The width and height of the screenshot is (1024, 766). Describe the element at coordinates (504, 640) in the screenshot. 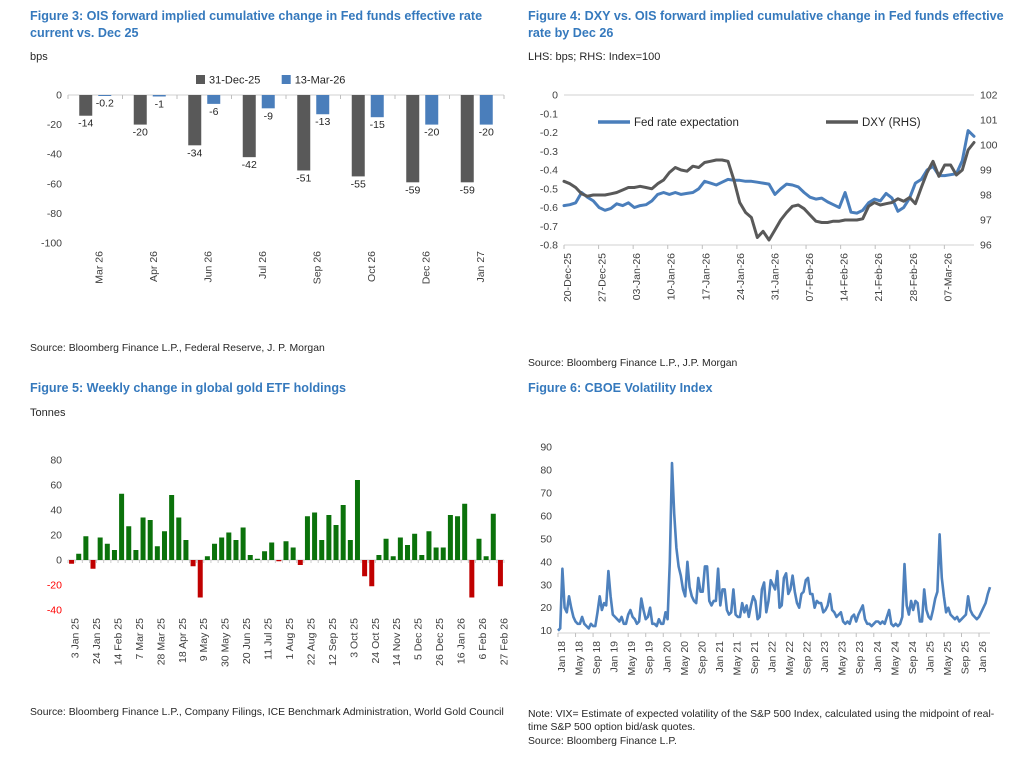

I see `svg-text: 27 Feb 26` at that location.